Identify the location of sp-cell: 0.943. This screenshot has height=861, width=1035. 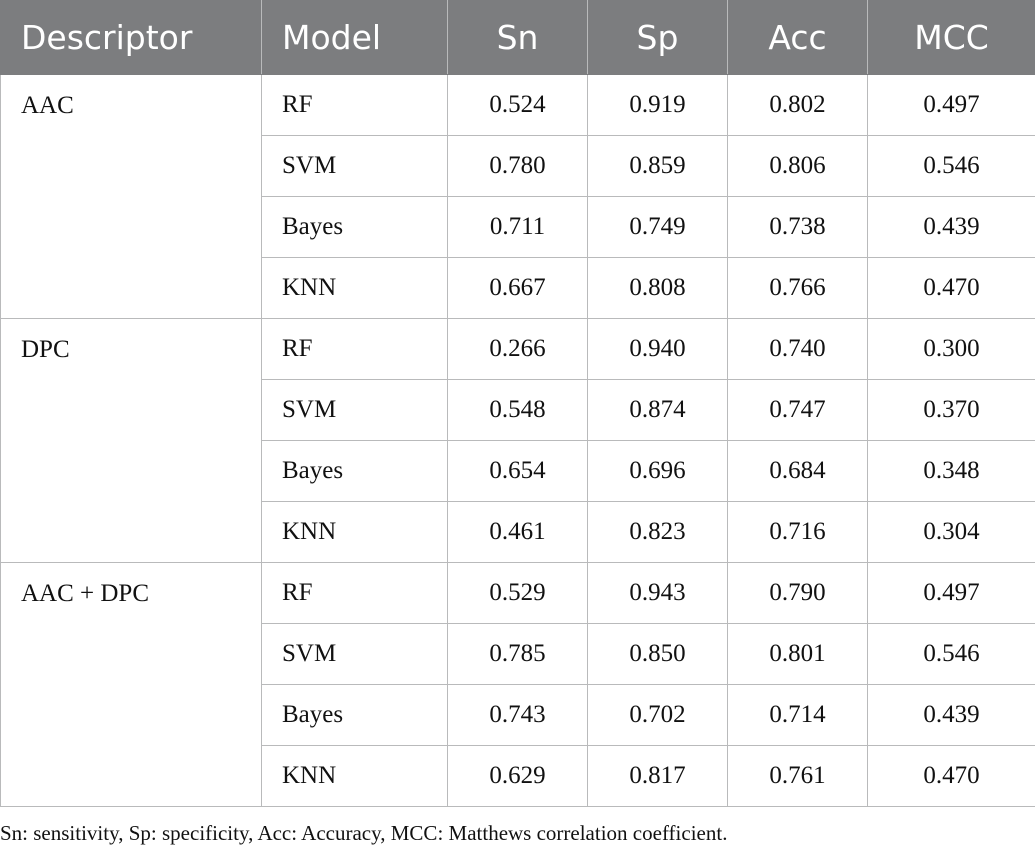
(657, 593).